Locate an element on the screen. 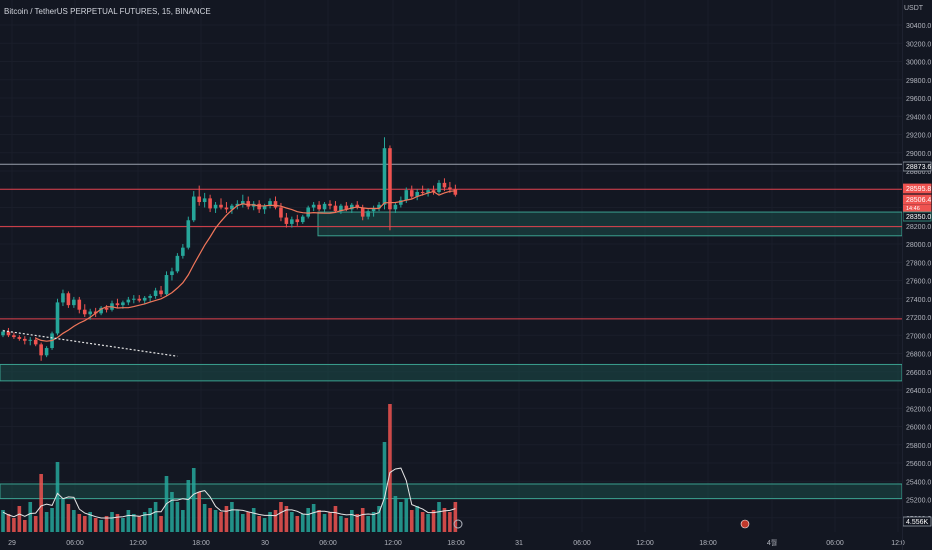 The height and width of the screenshot is (550, 932). price-tag-label: 28873.6 is located at coordinates (918, 167).